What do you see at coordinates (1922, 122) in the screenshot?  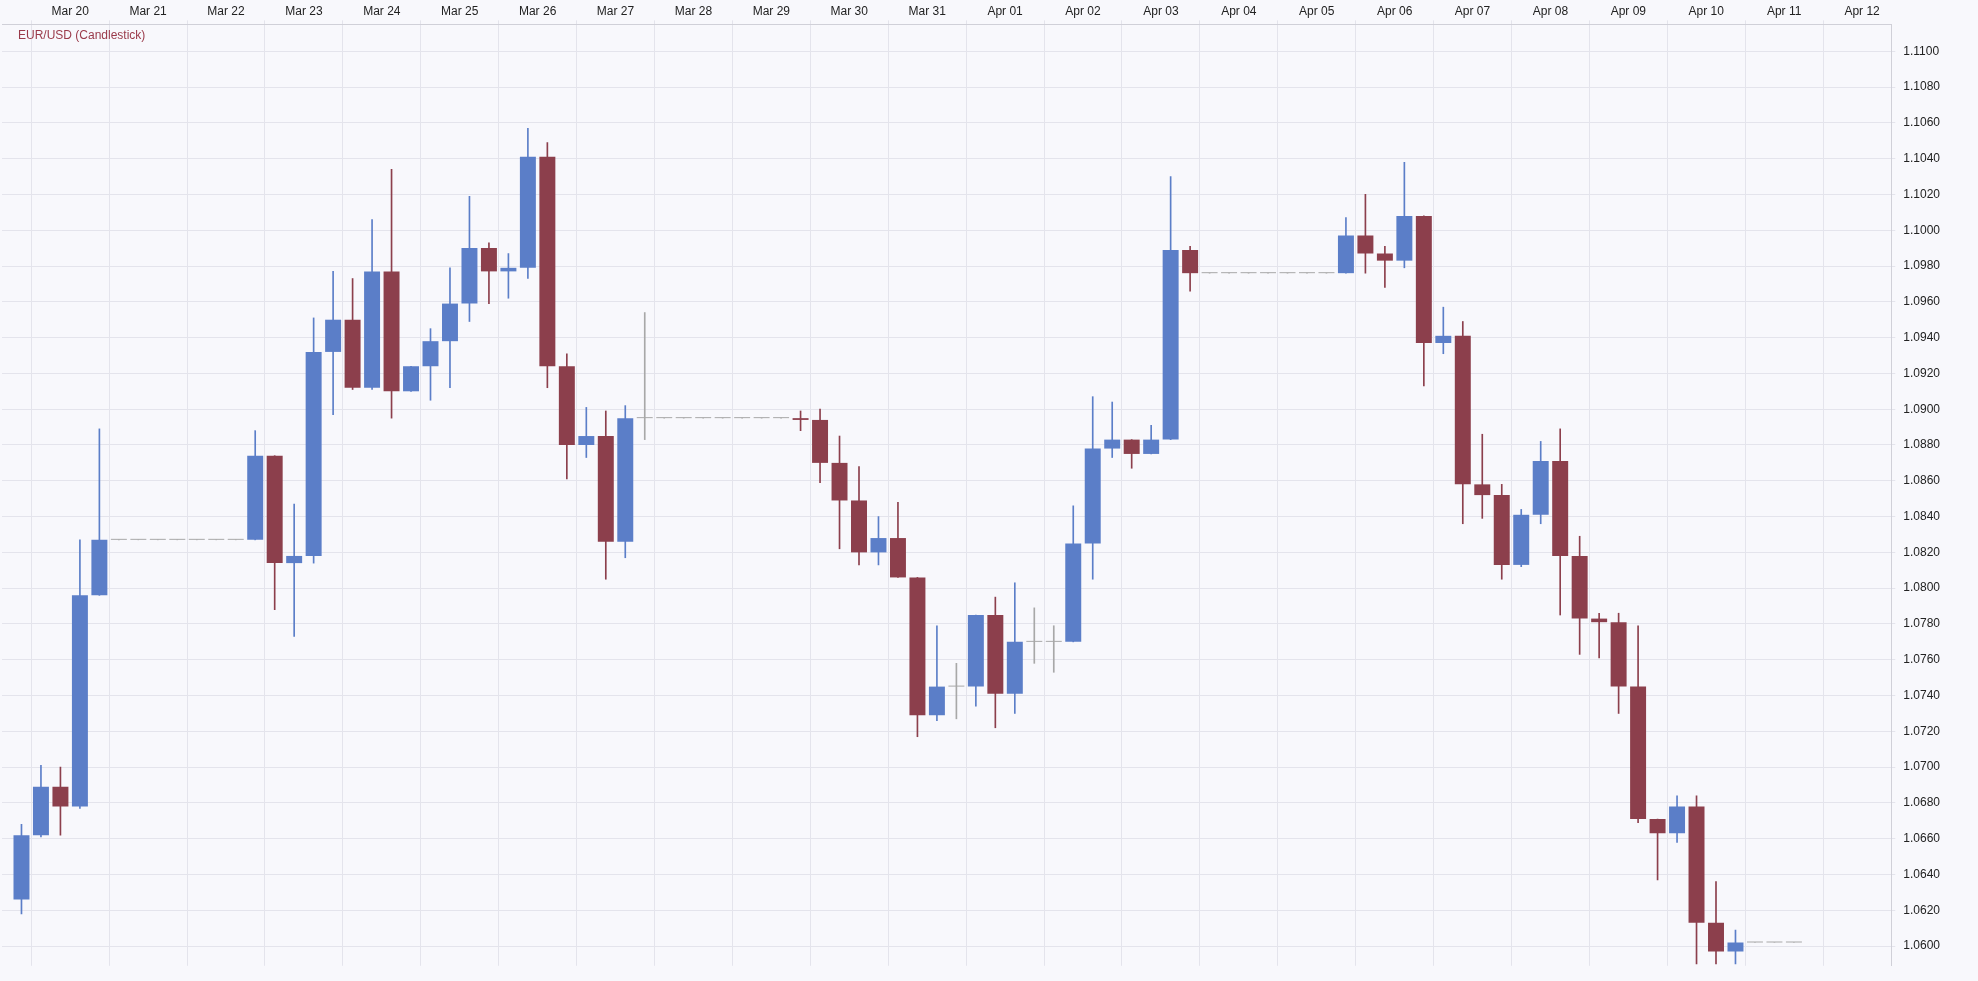 I see `y-tick-label: 1.1060` at bounding box center [1922, 122].